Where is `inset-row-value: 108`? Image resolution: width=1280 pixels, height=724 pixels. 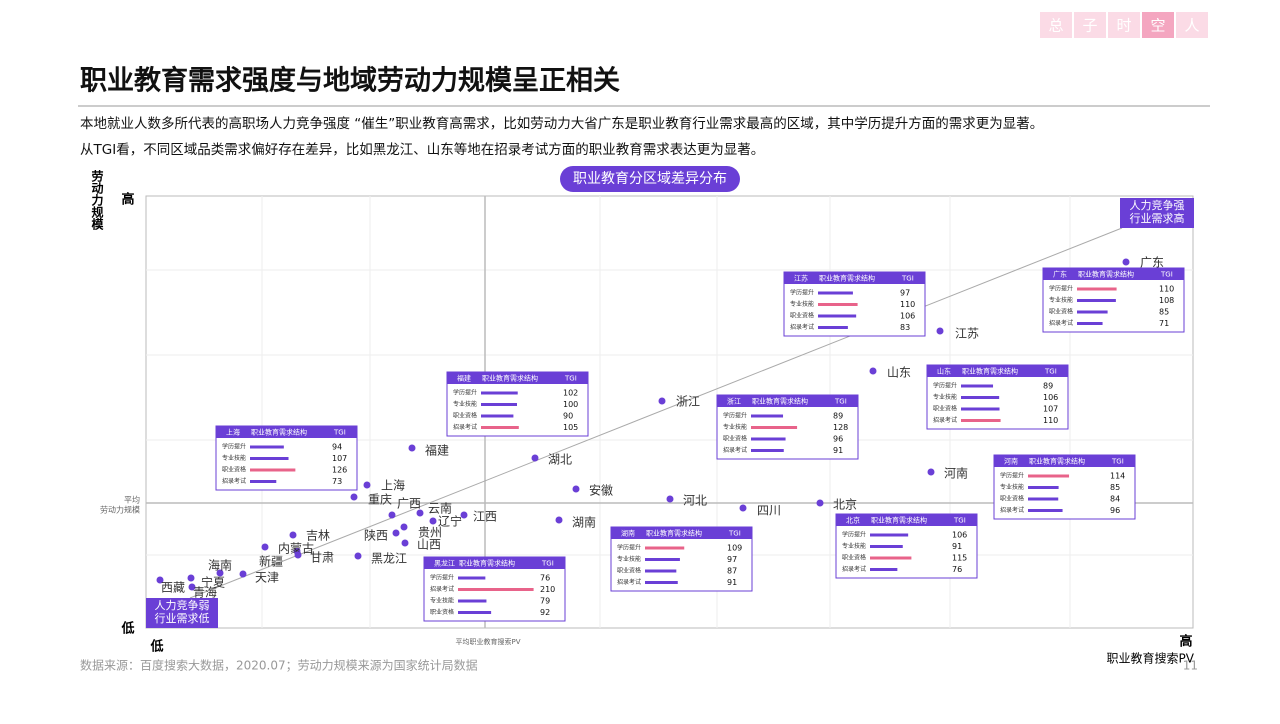 inset-row-value: 108 is located at coordinates (1166, 300).